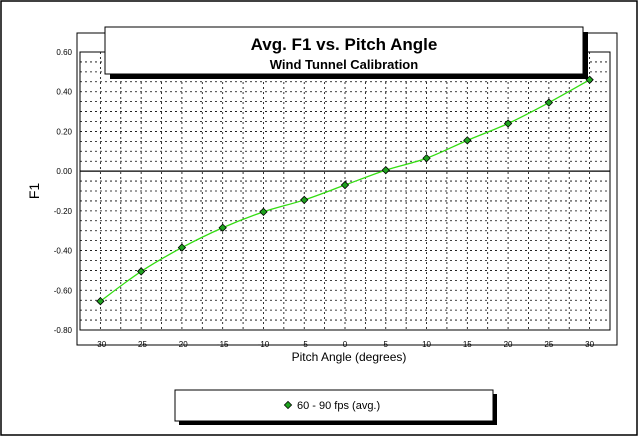 The image size is (639, 442). I want to click on x-tick-label: 0, so click(345, 344).